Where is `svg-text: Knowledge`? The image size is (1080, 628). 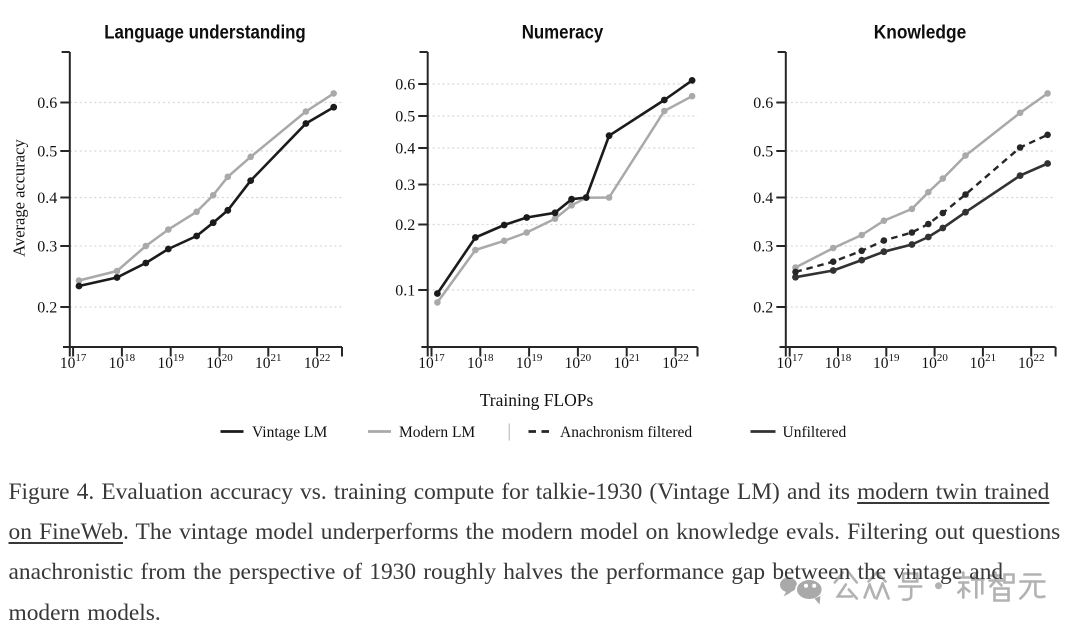
svg-text: Knowledge is located at coordinates (920, 33).